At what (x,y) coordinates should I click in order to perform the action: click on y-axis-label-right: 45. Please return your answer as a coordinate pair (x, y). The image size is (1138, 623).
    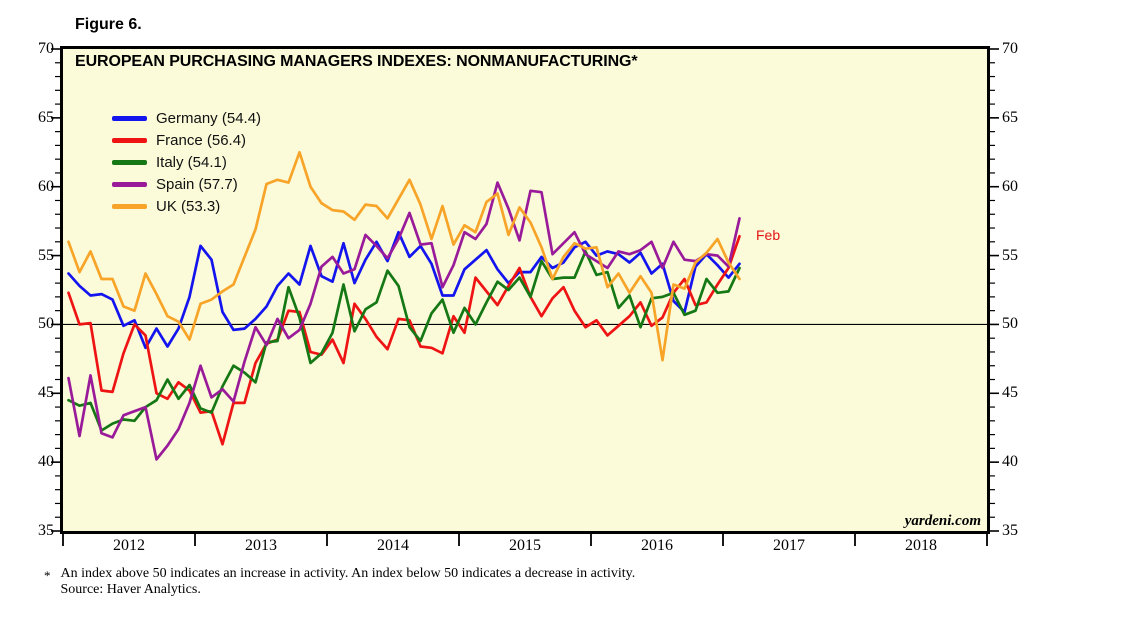
    Looking at the image, I should click on (1010, 393).